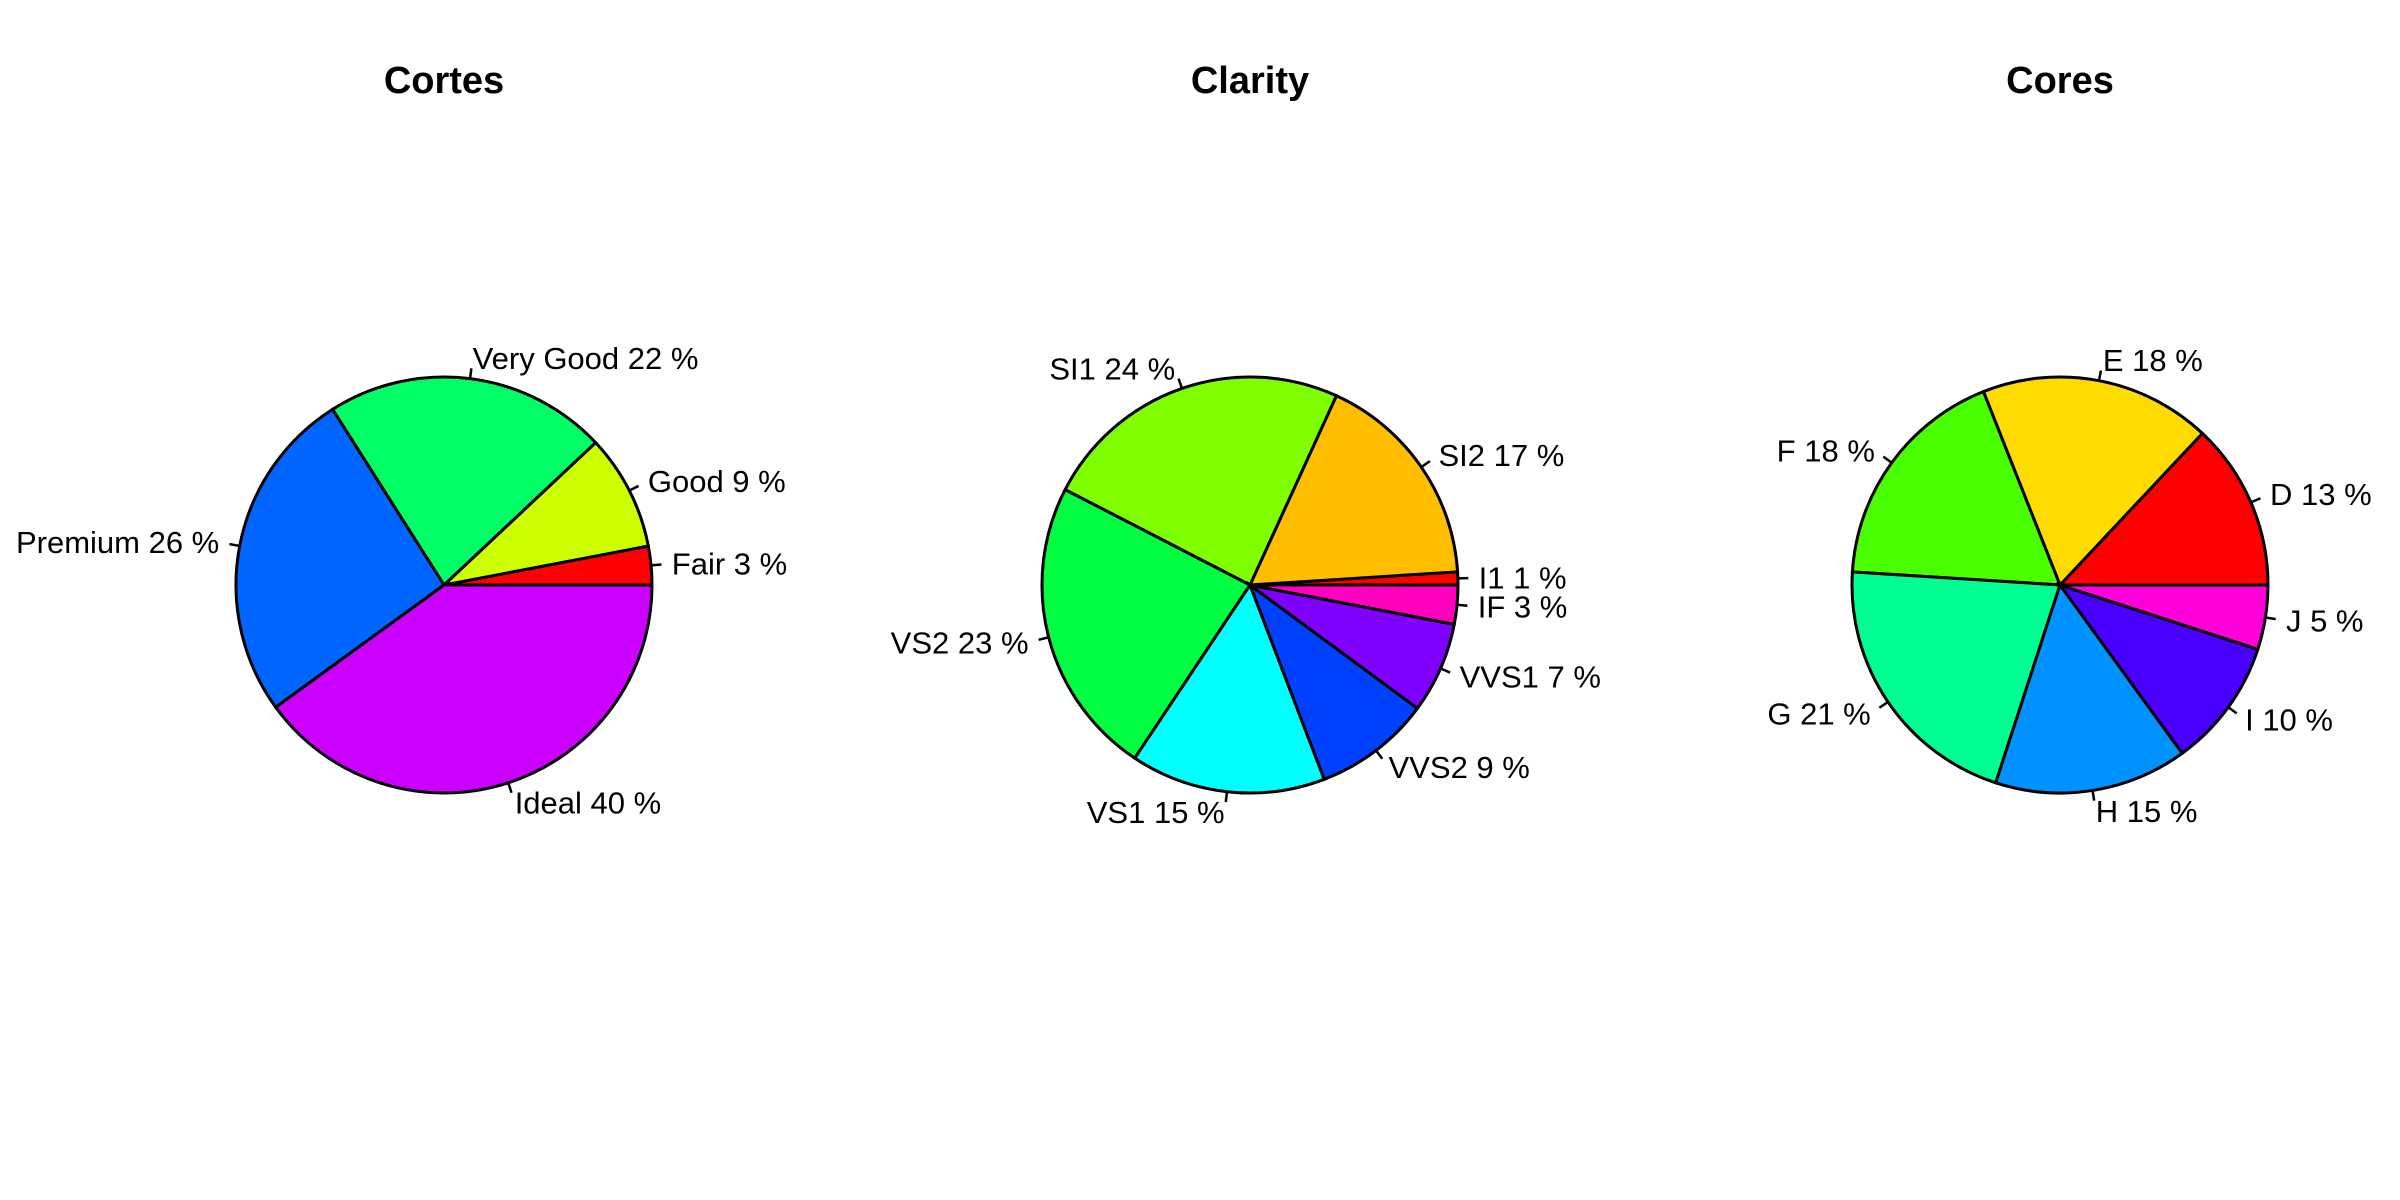 This screenshot has height=1200, width=2400. What do you see at coordinates (729, 563) in the screenshot?
I see `slice-label: Fair 3 %` at bounding box center [729, 563].